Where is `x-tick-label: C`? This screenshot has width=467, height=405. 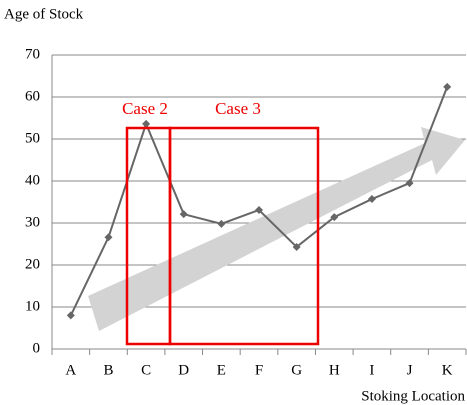
x-tick-label: C is located at coordinates (146, 370).